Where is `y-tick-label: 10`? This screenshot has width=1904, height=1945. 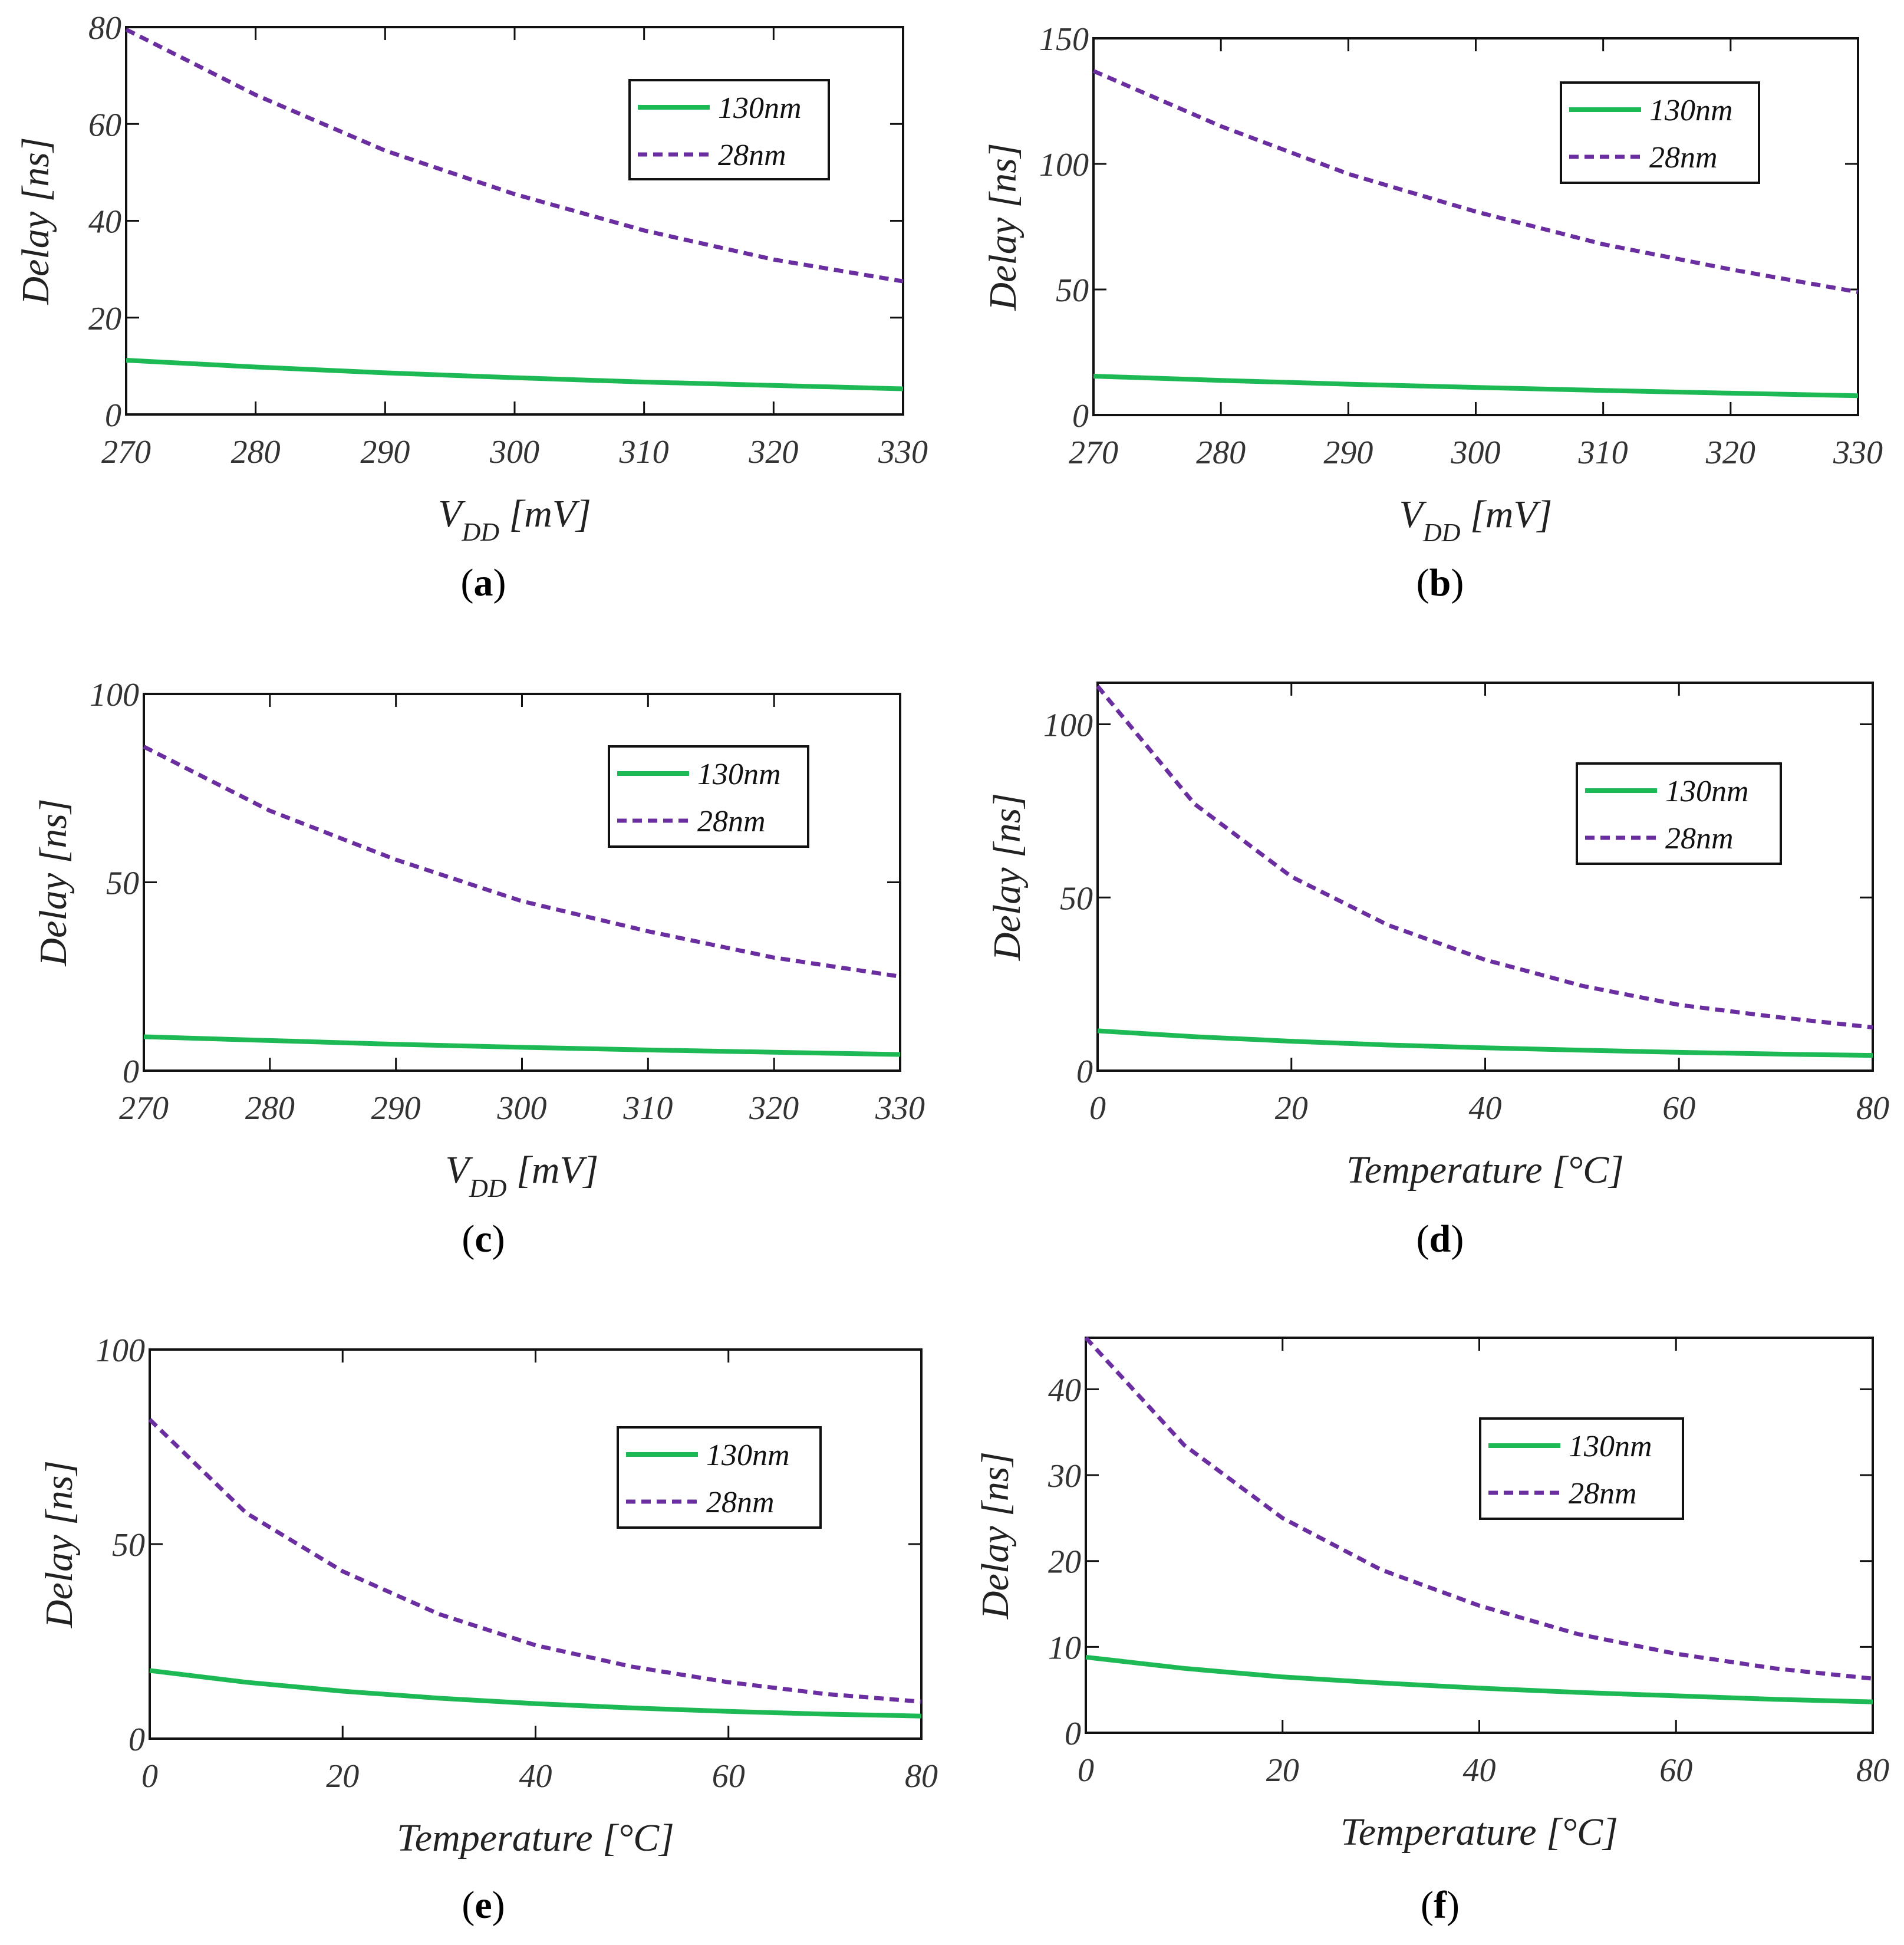 y-tick-label: 10 is located at coordinates (1064, 1648).